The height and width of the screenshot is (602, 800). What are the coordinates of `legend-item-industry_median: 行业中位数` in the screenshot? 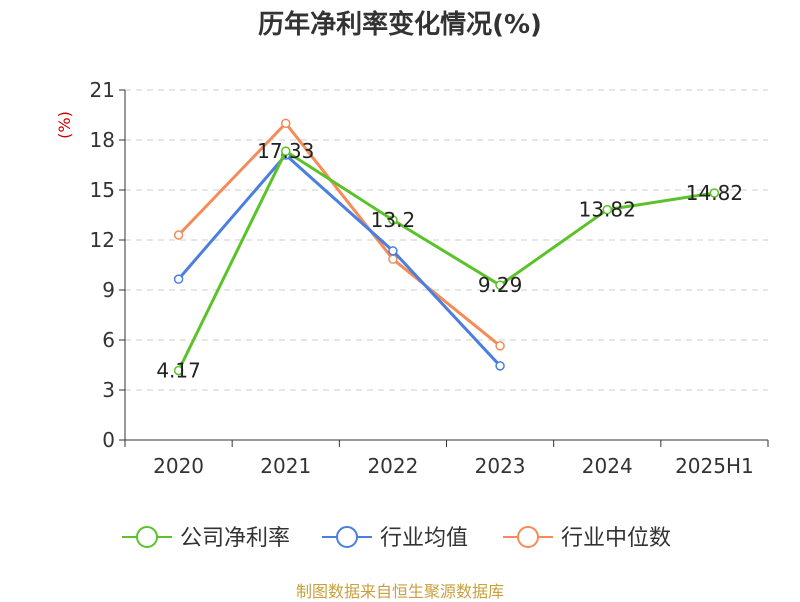 It's located at (587, 538).